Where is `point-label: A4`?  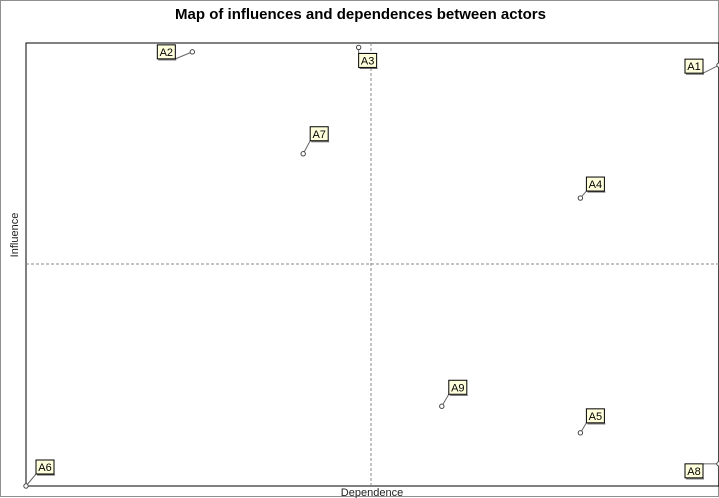 point-label: A4 is located at coordinates (595, 185).